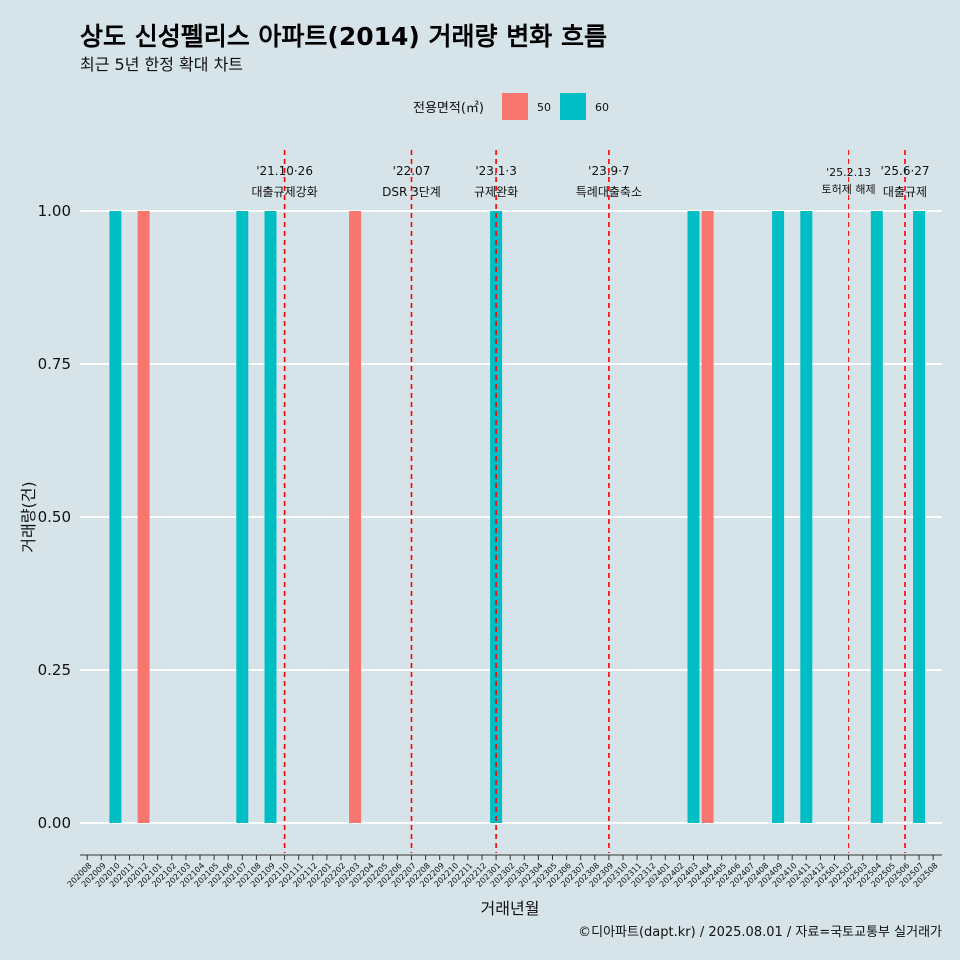  Describe the element at coordinates (343, 36) in the screenshot. I see `chart-title: 상도 신성펠리스 아파트(2014) 거래량 변화 흐름` at that location.